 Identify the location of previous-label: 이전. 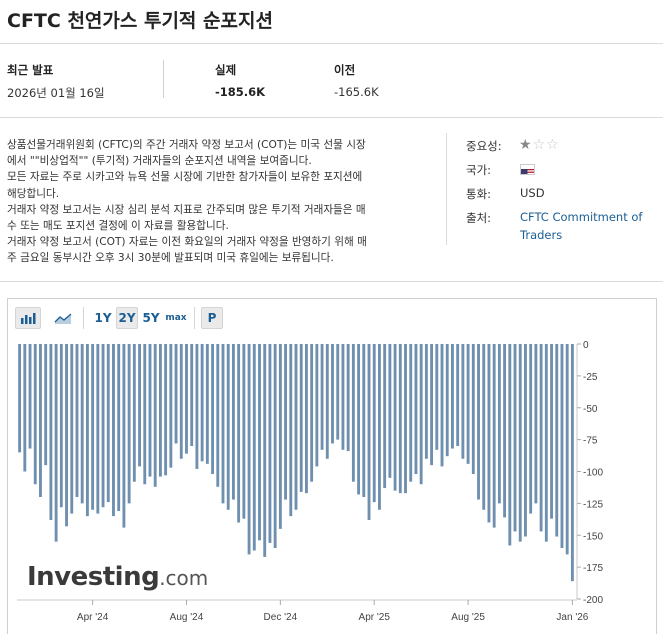
(345, 70).